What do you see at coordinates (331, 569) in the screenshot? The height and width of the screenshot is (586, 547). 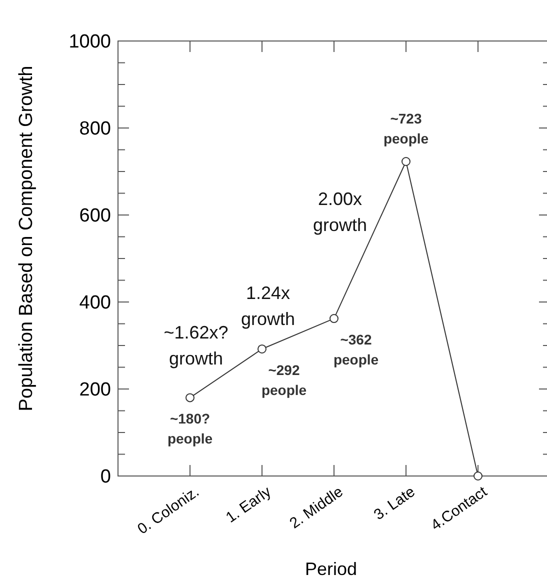 I see `x-axis-title: Period` at bounding box center [331, 569].